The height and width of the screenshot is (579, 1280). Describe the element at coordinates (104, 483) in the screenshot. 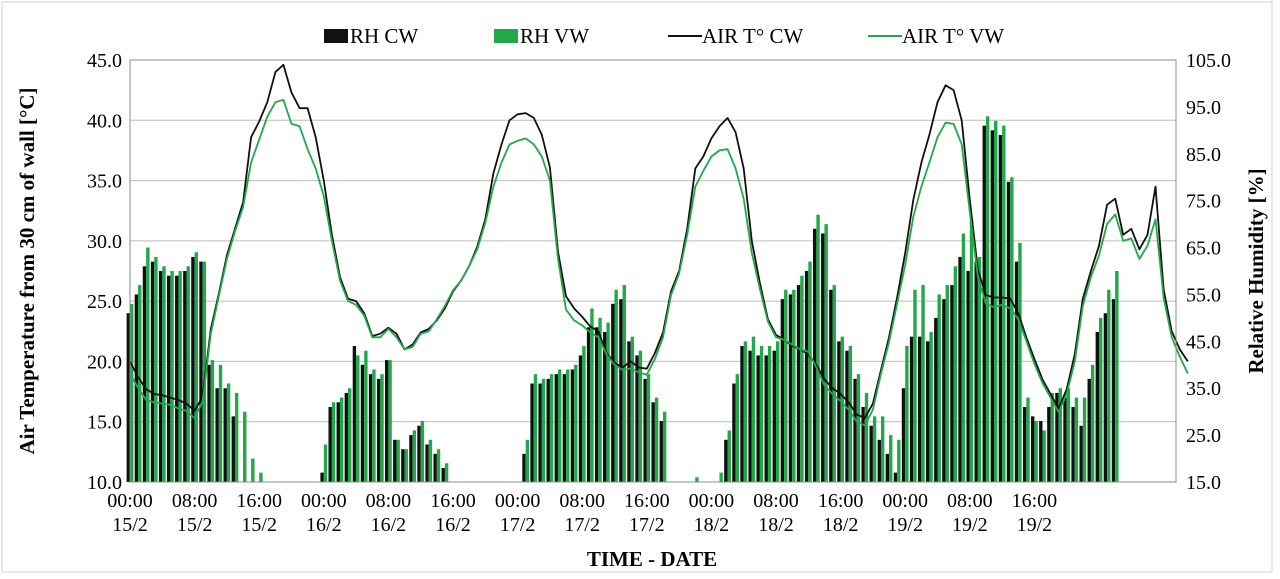

I see `y-left-tick-label: 10.0` at that location.